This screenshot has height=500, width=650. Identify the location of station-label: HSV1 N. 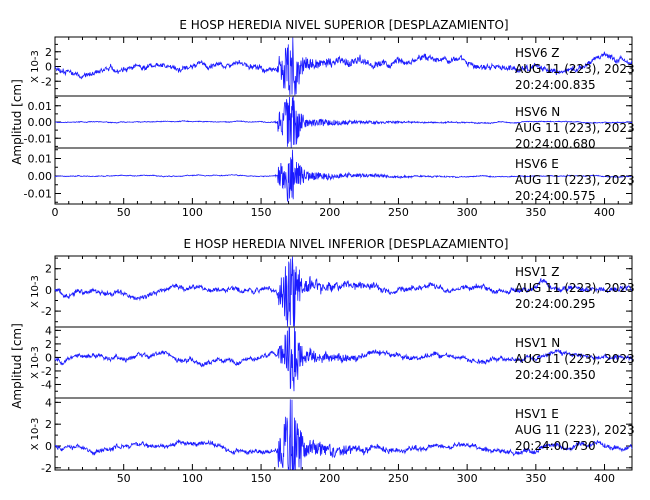
(537, 343).